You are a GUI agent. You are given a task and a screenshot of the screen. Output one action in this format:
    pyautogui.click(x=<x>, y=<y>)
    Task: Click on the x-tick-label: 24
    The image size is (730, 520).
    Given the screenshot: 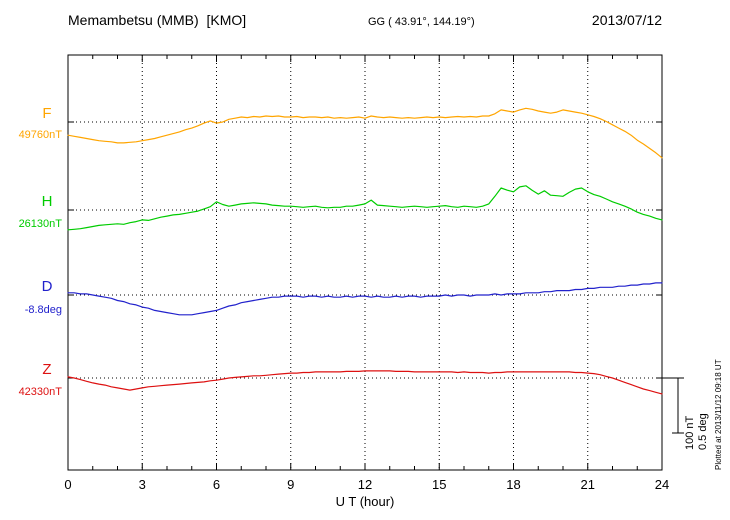 What is the action you would take?
    pyautogui.click(x=662, y=484)
    